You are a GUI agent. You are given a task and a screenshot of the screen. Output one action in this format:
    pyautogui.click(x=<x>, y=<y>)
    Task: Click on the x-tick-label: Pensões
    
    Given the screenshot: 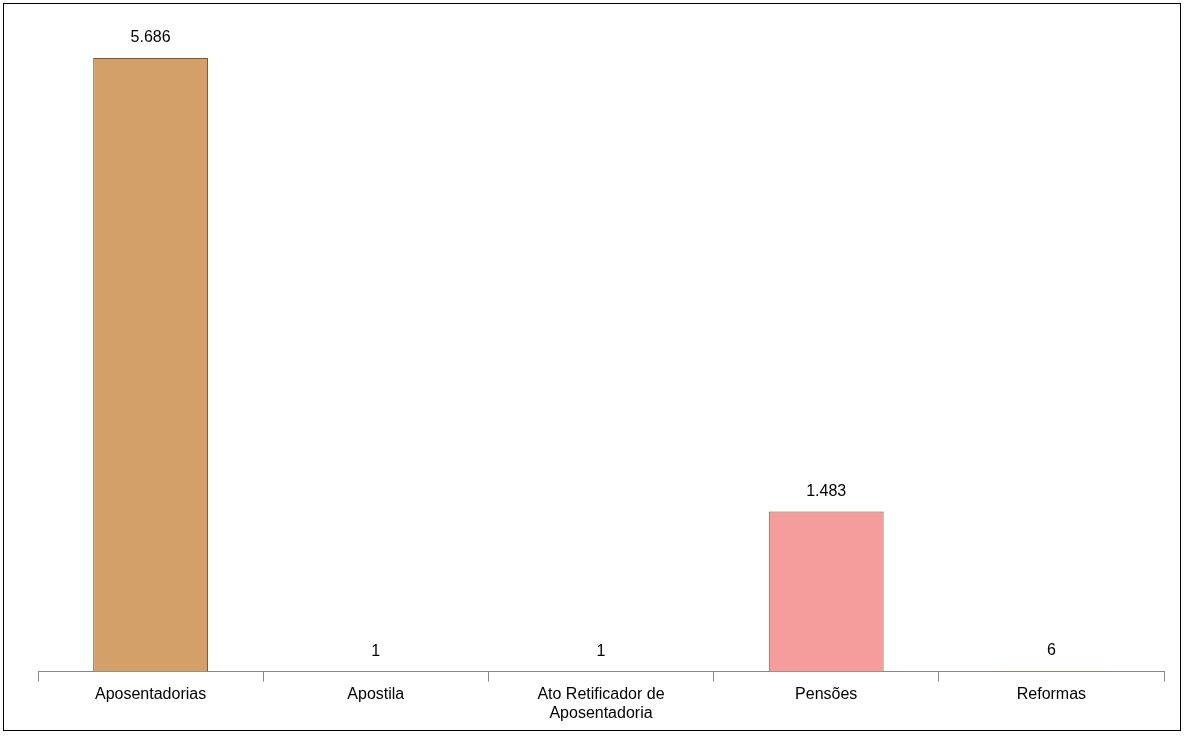 What is the action you would take?
    pyautogui.click(x=826, y=693)
    